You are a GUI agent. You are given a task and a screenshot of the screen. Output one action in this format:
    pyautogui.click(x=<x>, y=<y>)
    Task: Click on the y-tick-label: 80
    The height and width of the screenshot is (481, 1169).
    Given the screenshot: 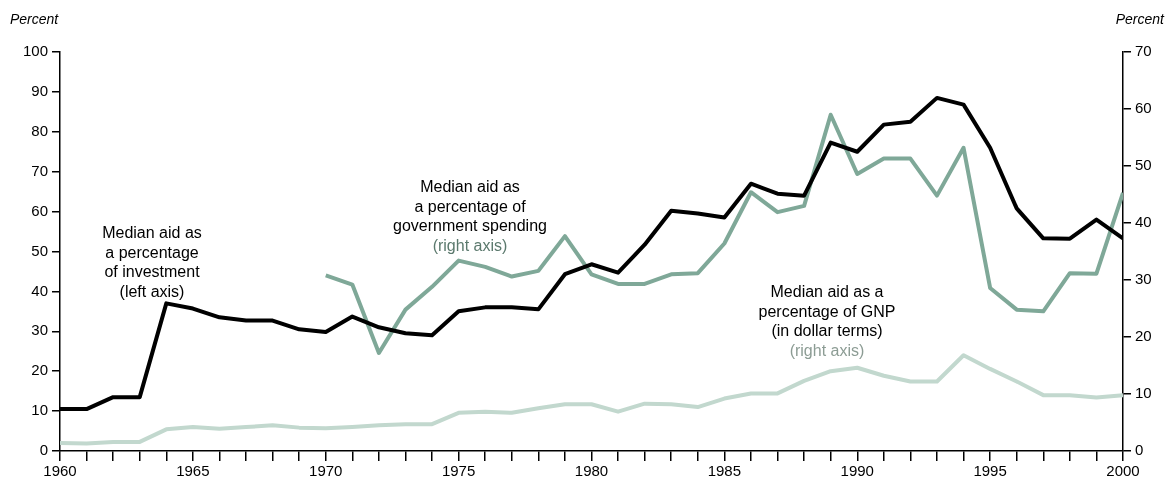 What is the action you would take?
    pyautogui.click(x=39, y=130)
    